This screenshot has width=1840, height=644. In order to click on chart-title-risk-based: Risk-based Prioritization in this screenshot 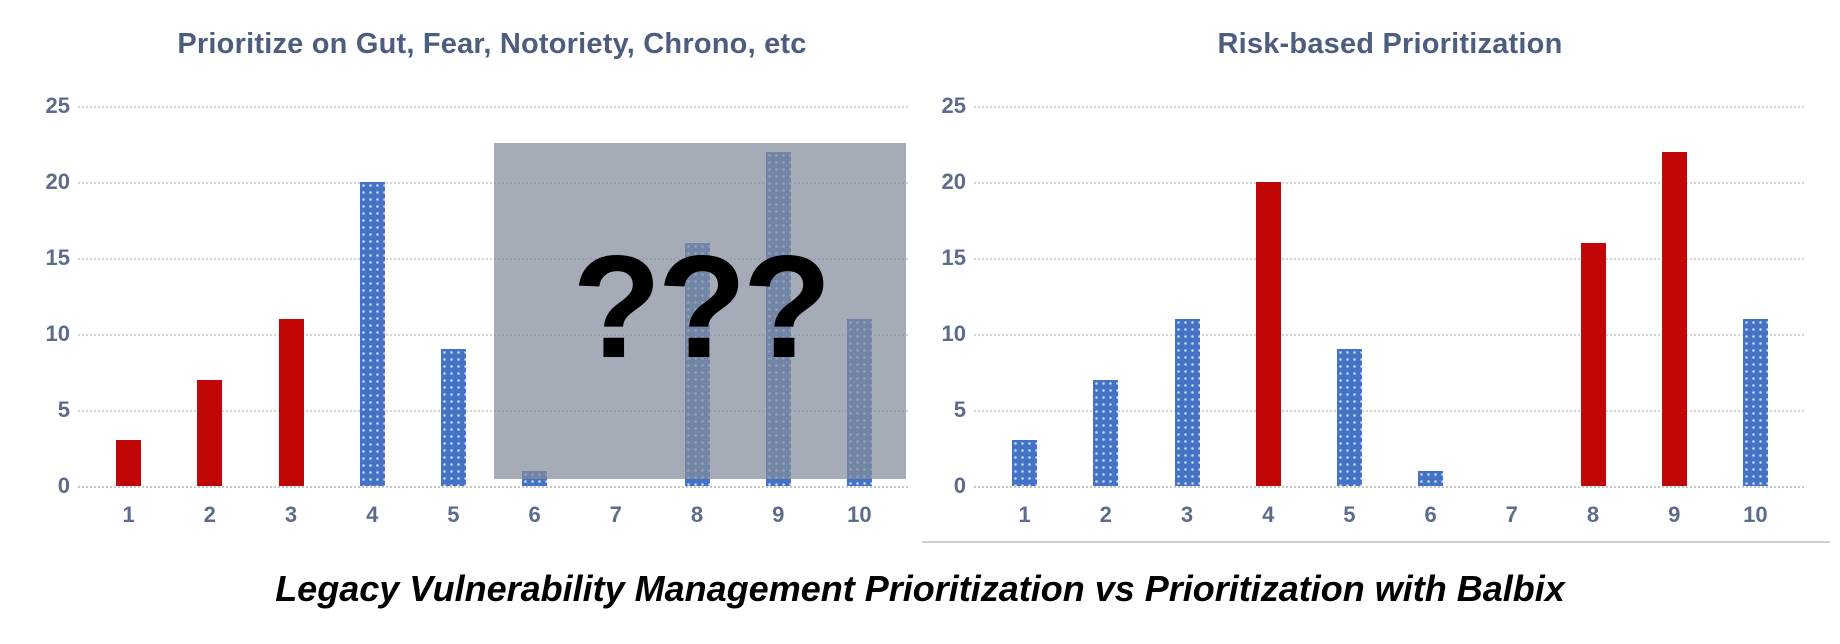, I will do `click(1390, 44)`.